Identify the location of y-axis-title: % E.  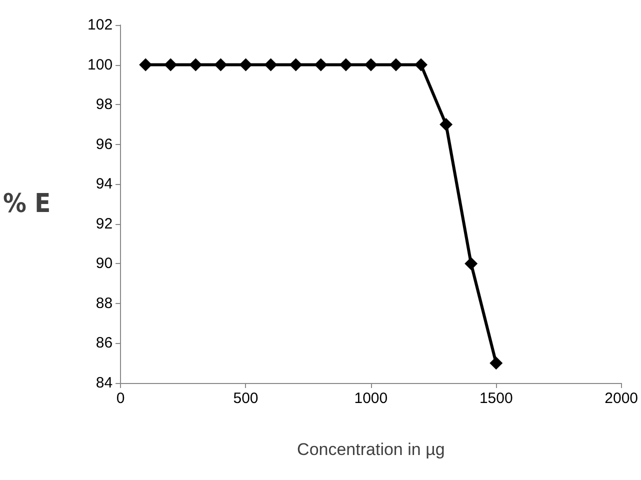
(26, 204).